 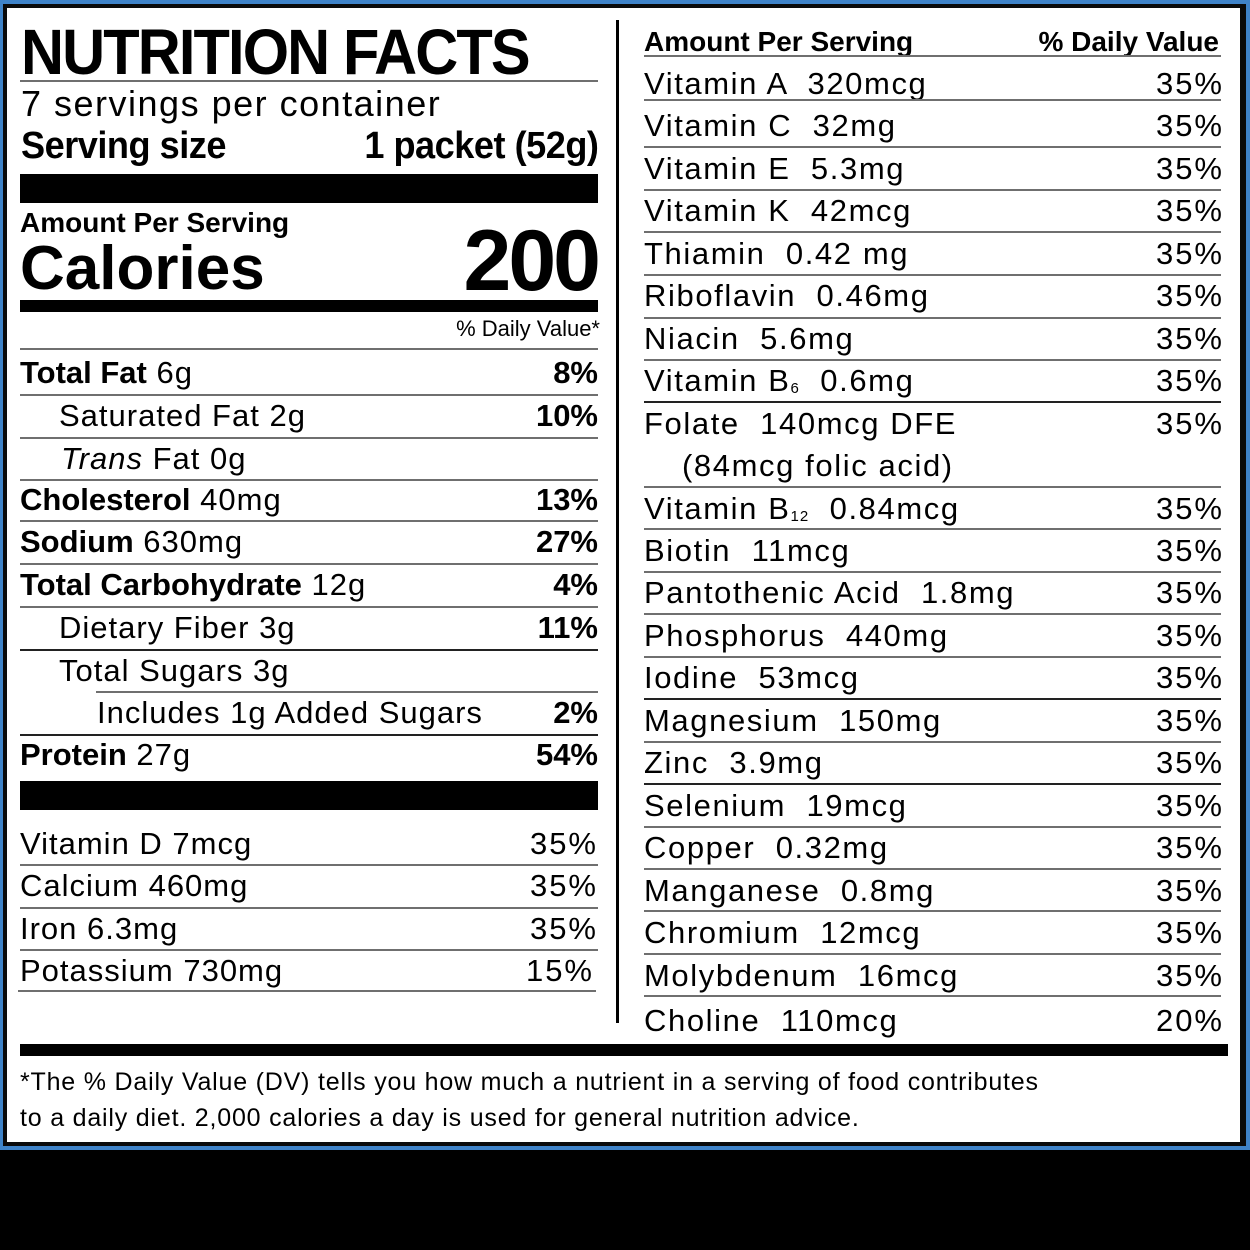 What do you see at coordinates (931, 42) in the screenshot?
I see `right-column-header: Amount Per Serving % Daily Value` at bounding box center [931, 42].